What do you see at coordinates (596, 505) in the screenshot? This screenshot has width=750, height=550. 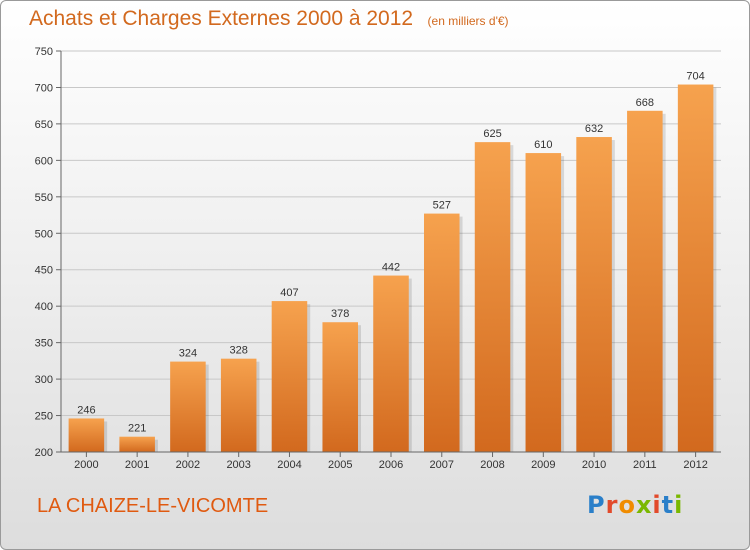 I see `logo-letter: P` at bounding box center [596, 505].